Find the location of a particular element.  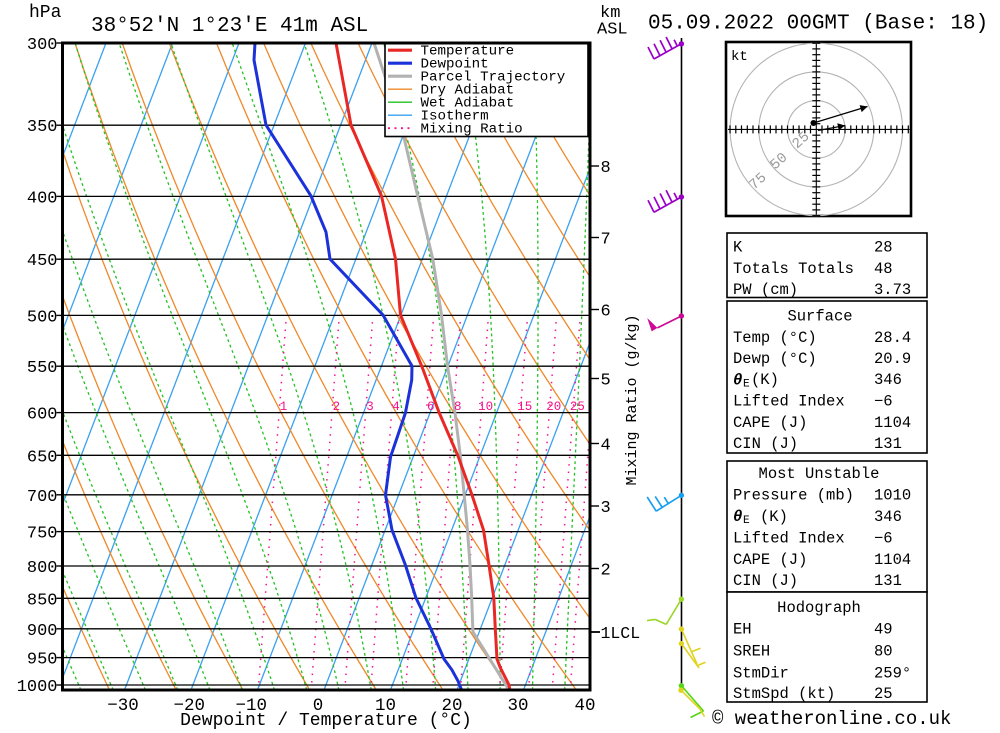

svg-text: 500 is located at coordinates (42, 317).